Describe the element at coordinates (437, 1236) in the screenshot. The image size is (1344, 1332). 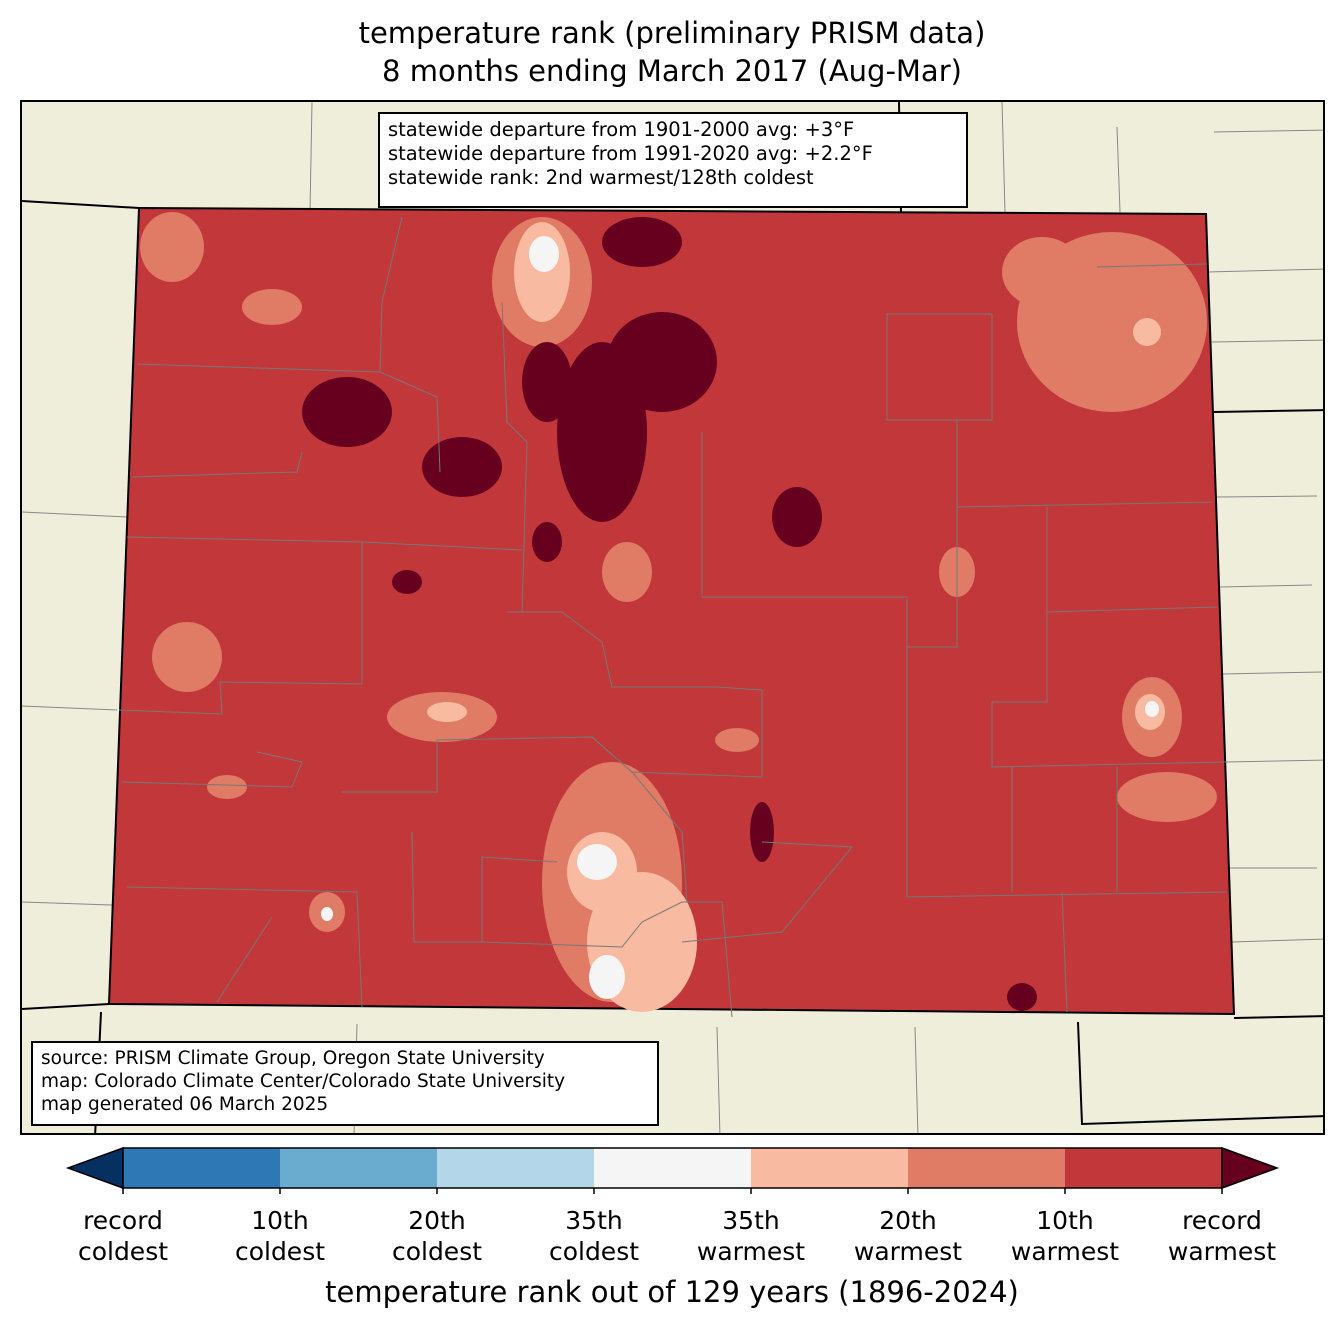
I see `colorbar-tick-label: 20th coldest` at that location.